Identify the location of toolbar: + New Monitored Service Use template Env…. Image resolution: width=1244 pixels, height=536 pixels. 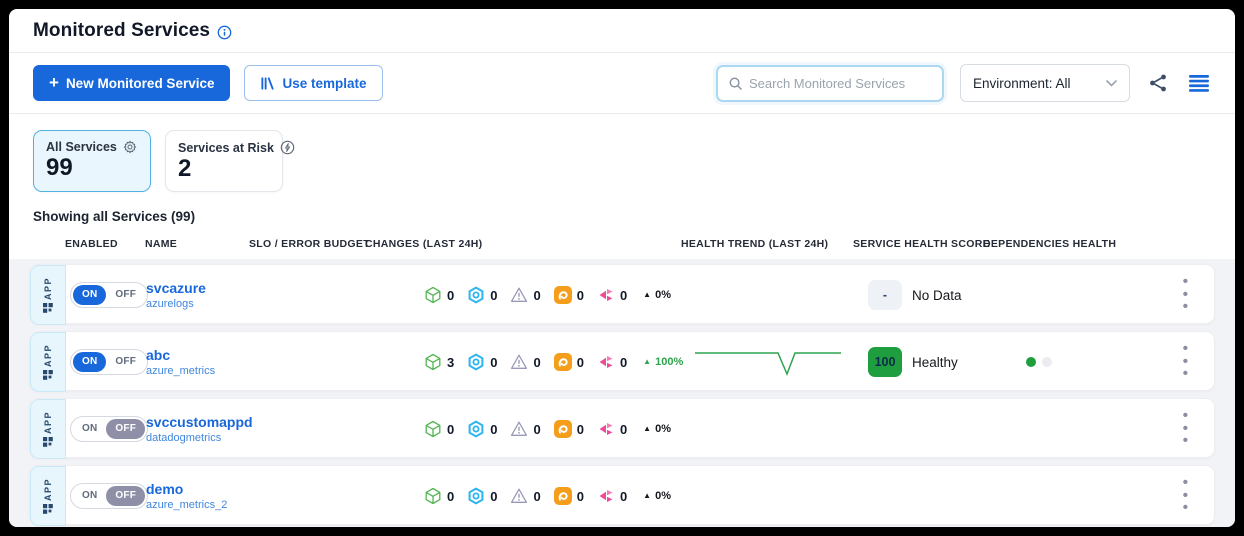
(622, 83).